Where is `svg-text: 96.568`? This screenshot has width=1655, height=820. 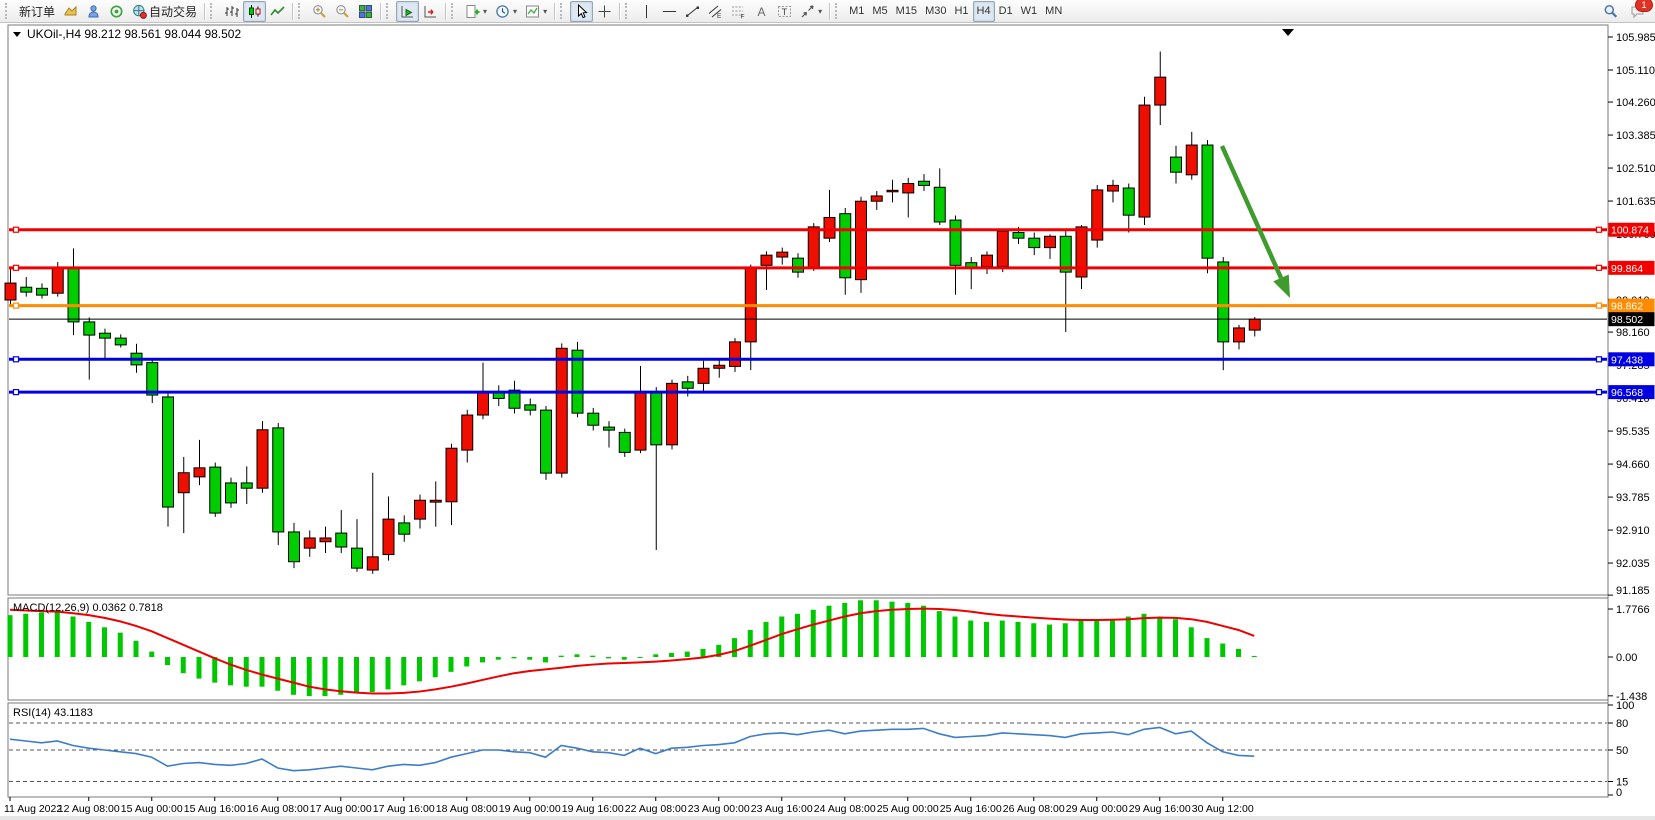
svg-text: 96.568 is located at coordinates (1627, 393).